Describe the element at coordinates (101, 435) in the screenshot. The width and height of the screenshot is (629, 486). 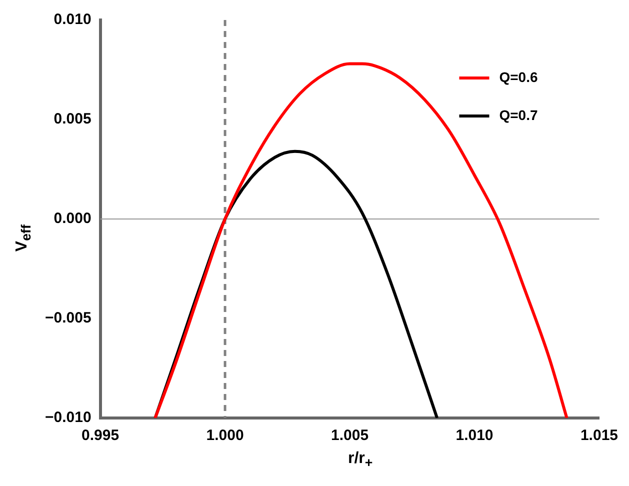
I see `x-tick-label: 0.995` at that location.